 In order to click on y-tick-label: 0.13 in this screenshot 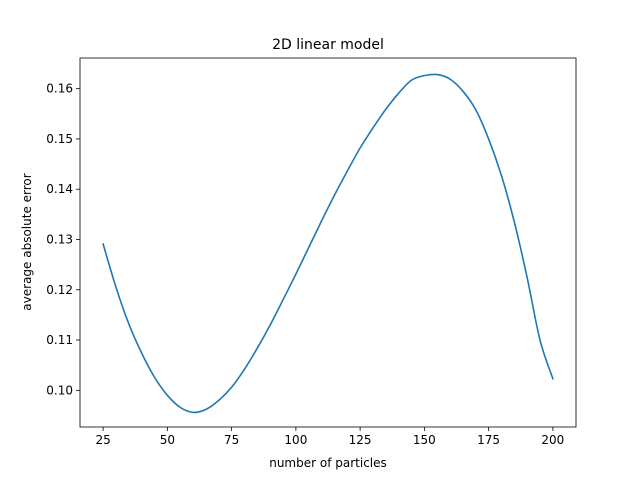, I will do `click(59, 239)`.